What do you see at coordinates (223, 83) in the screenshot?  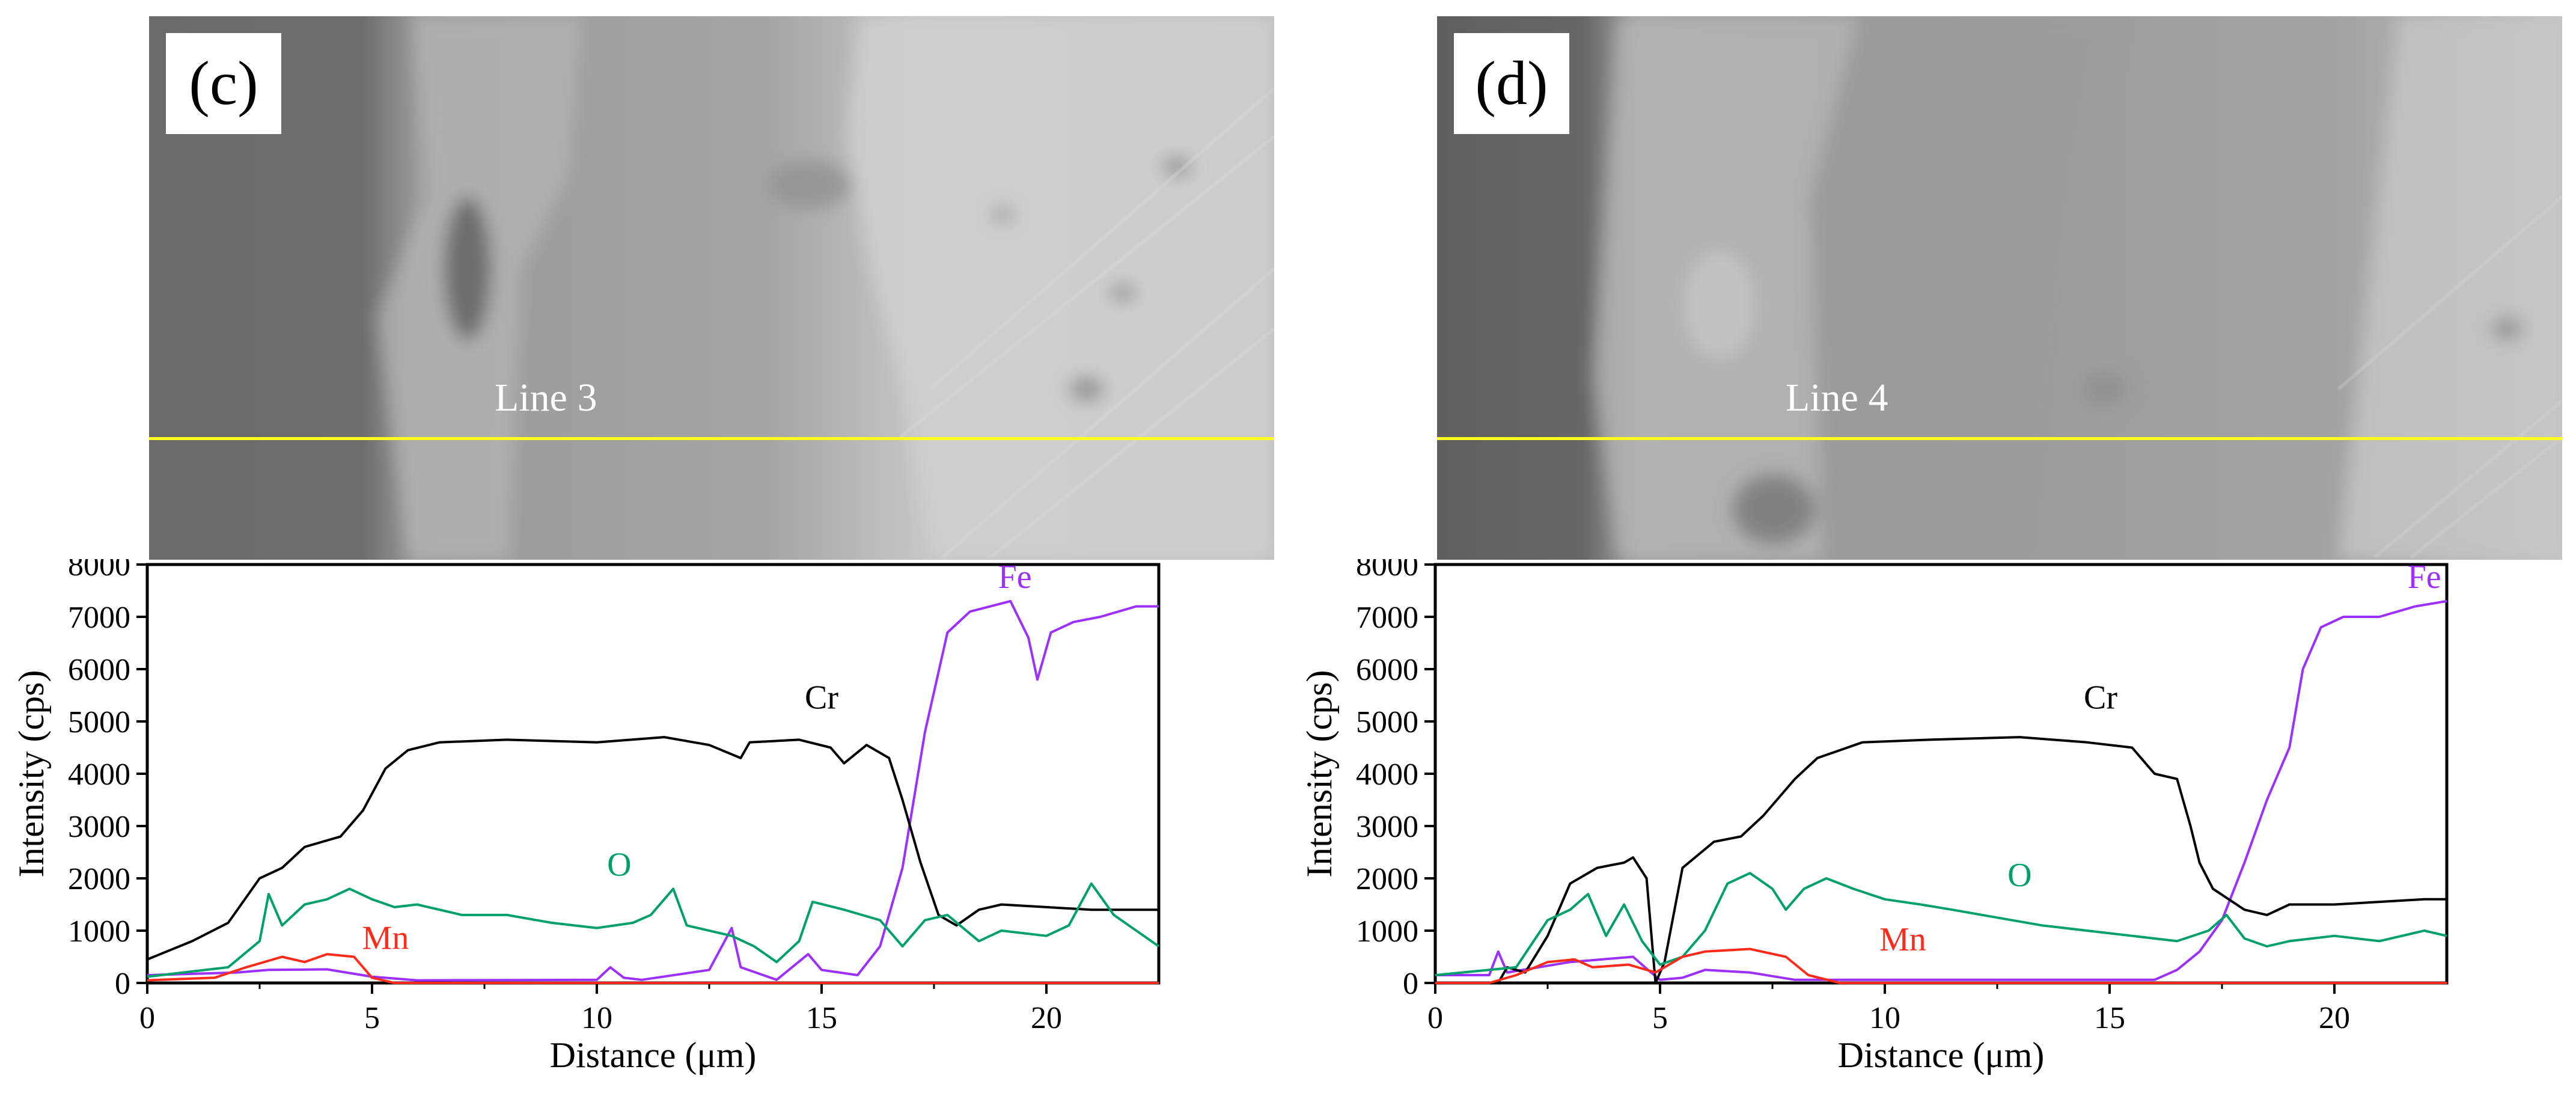 I see `panel-label-c: (c)` at bounding box center [223, 83].